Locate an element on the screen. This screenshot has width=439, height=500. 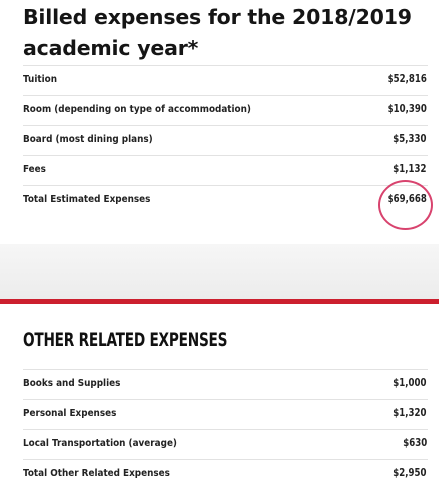
table-row: Board (most dining plans) $5,330 is located at coordinates (225, 140).